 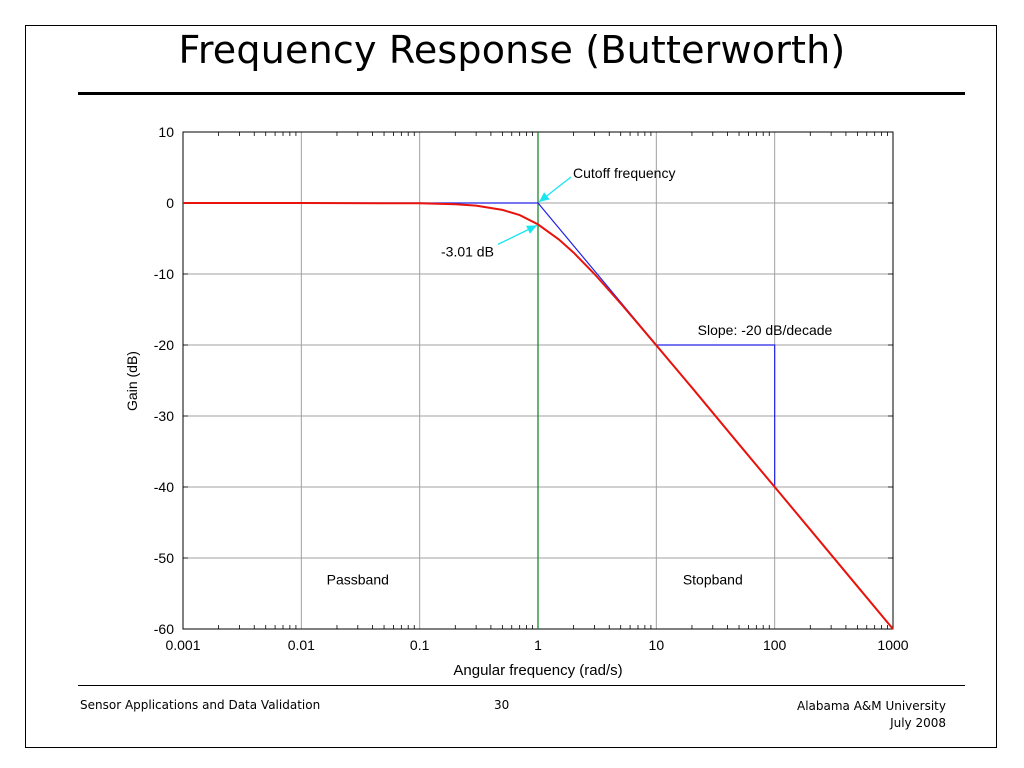 What do you see at coordinates (521, 685) in the screenshot?
I see `footer-rule` at bounding box center [521, 685].